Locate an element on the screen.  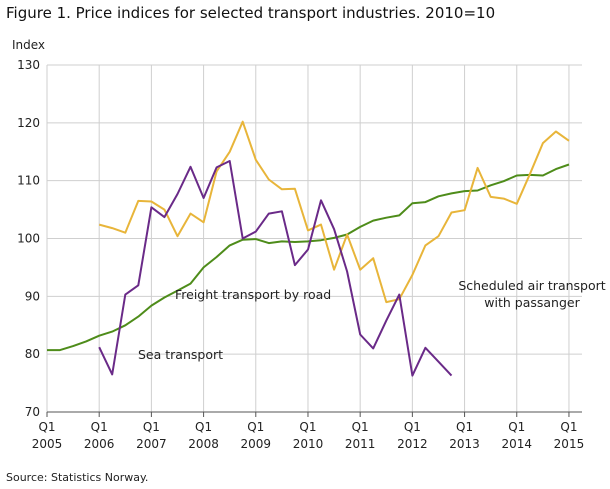
x-tick-label-year: 2010 is located at coordinates (308, 444).